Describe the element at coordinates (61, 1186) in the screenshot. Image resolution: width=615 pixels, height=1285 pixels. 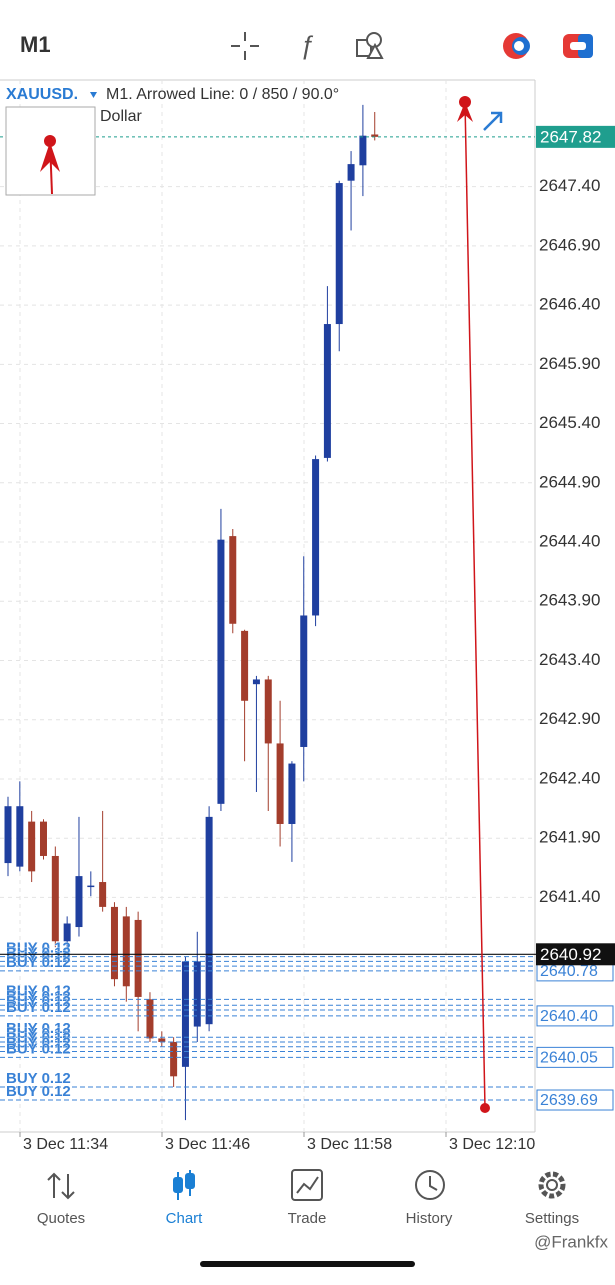
I see `quotes-icon` at that location.